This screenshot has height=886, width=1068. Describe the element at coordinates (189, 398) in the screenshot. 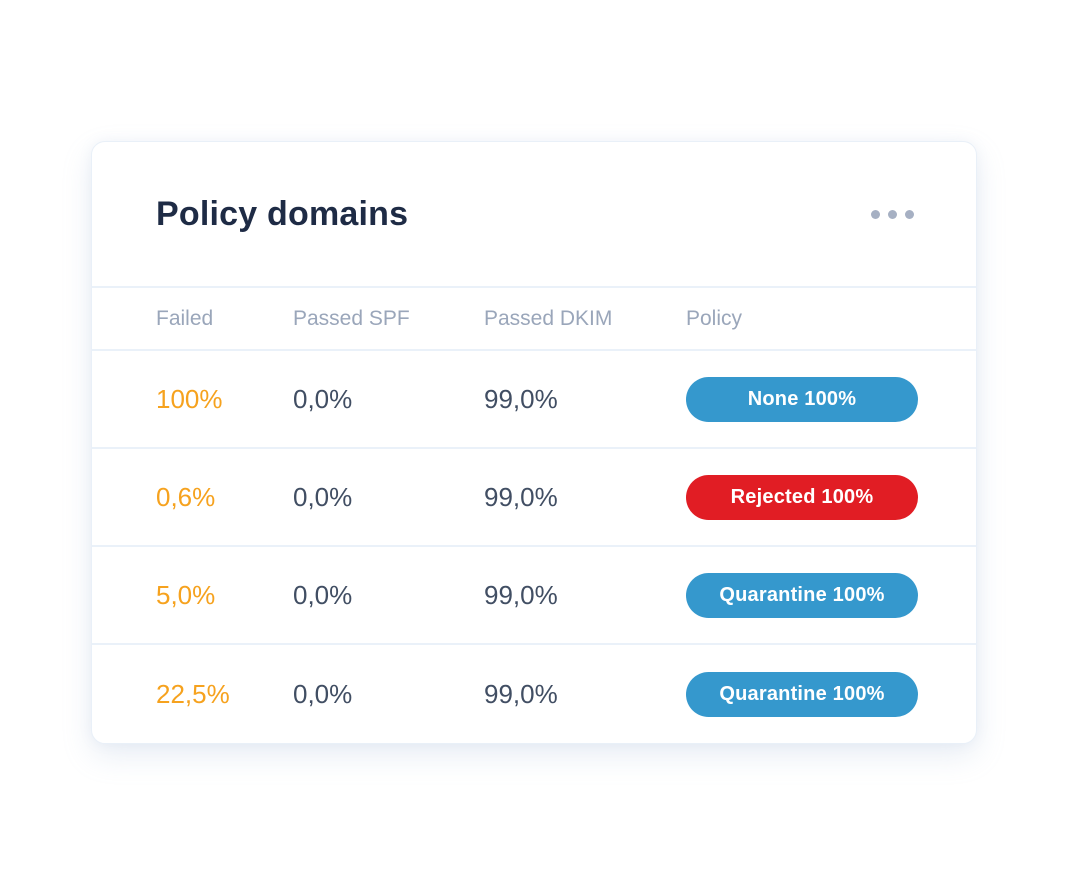

I see `failed-value: 100%` at that location.